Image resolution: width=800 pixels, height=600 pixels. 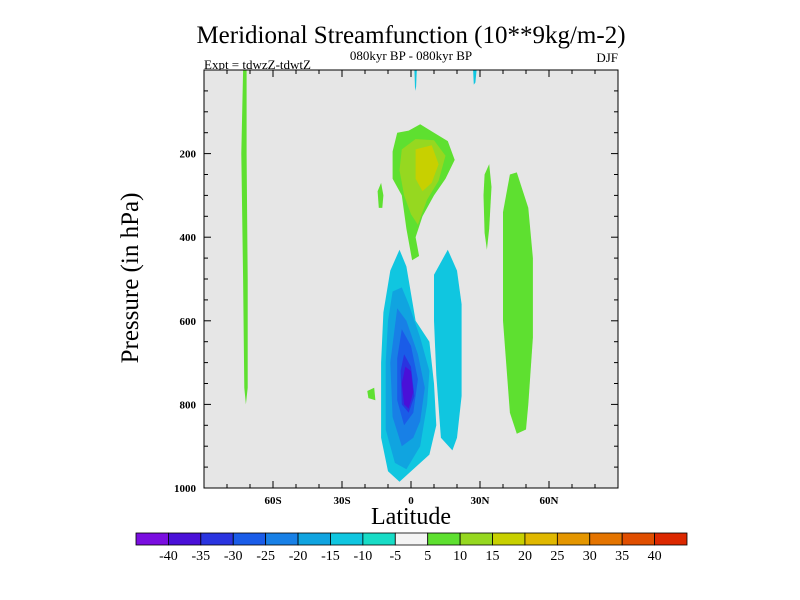 I want to click on colorbar: -40 -35 -30 -25 -20 -15 -10 -5 5 10 15 20 25 30 35 40, so click(x=411, y=548).